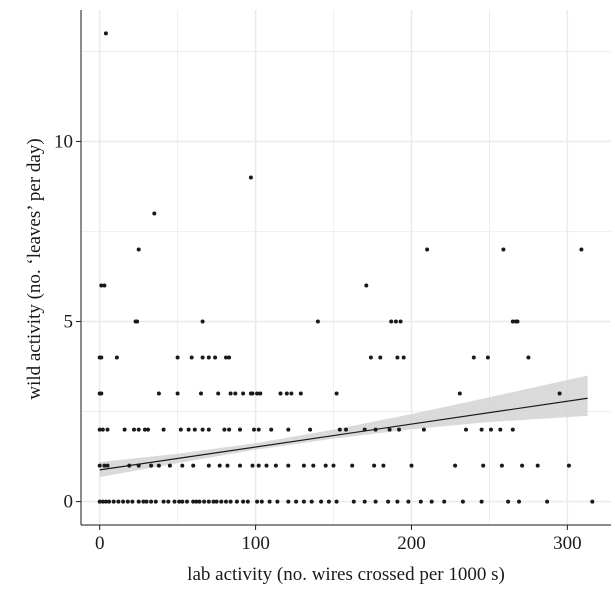  I want to click on y-tick-label: 0, so click(69, 502).